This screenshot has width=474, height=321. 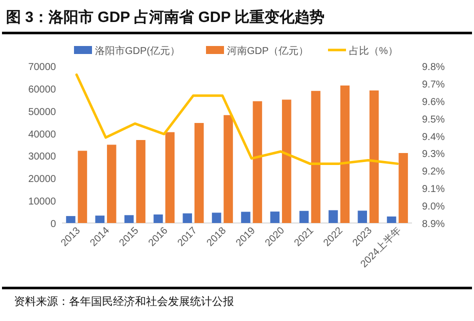 I want to click on y-tick-label: 50000, so click(x=42, y=112).